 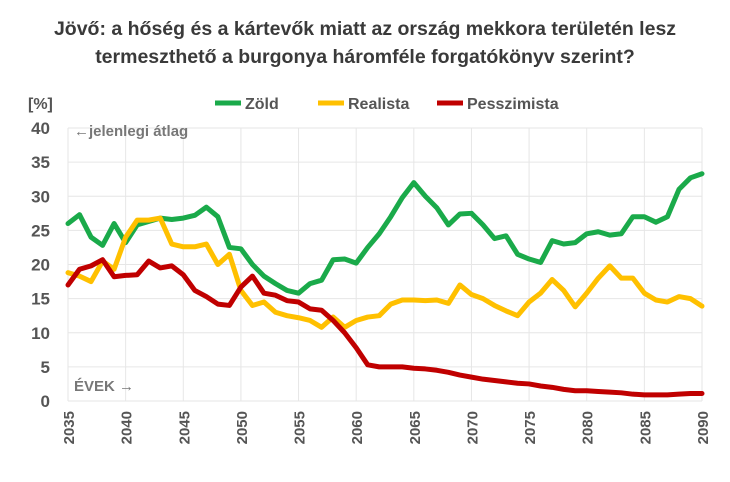 I want to click on y-tick-label: 40, so click(x=40, y=128).